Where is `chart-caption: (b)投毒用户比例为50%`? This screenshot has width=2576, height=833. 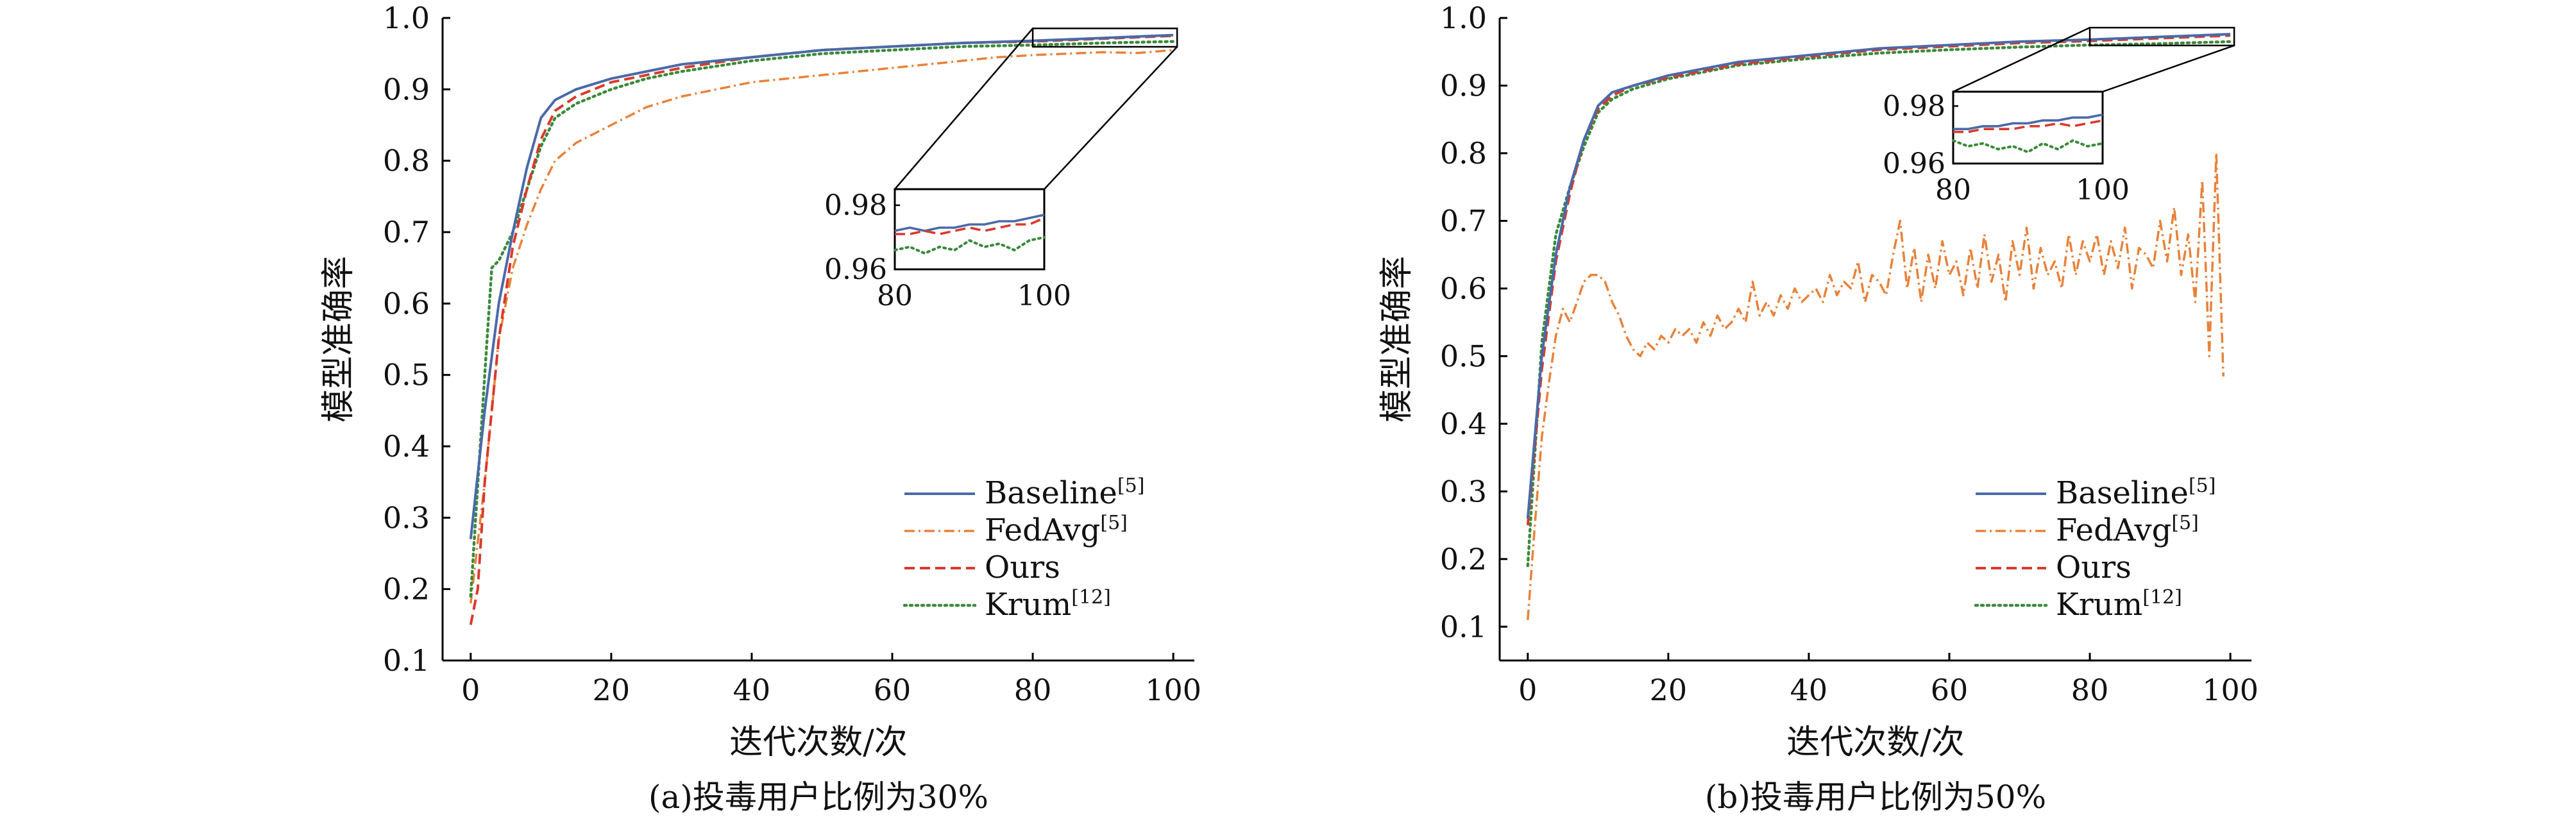 chart-caption: (b)投毒用户比例为50% is located at coordinates (1875, 797).